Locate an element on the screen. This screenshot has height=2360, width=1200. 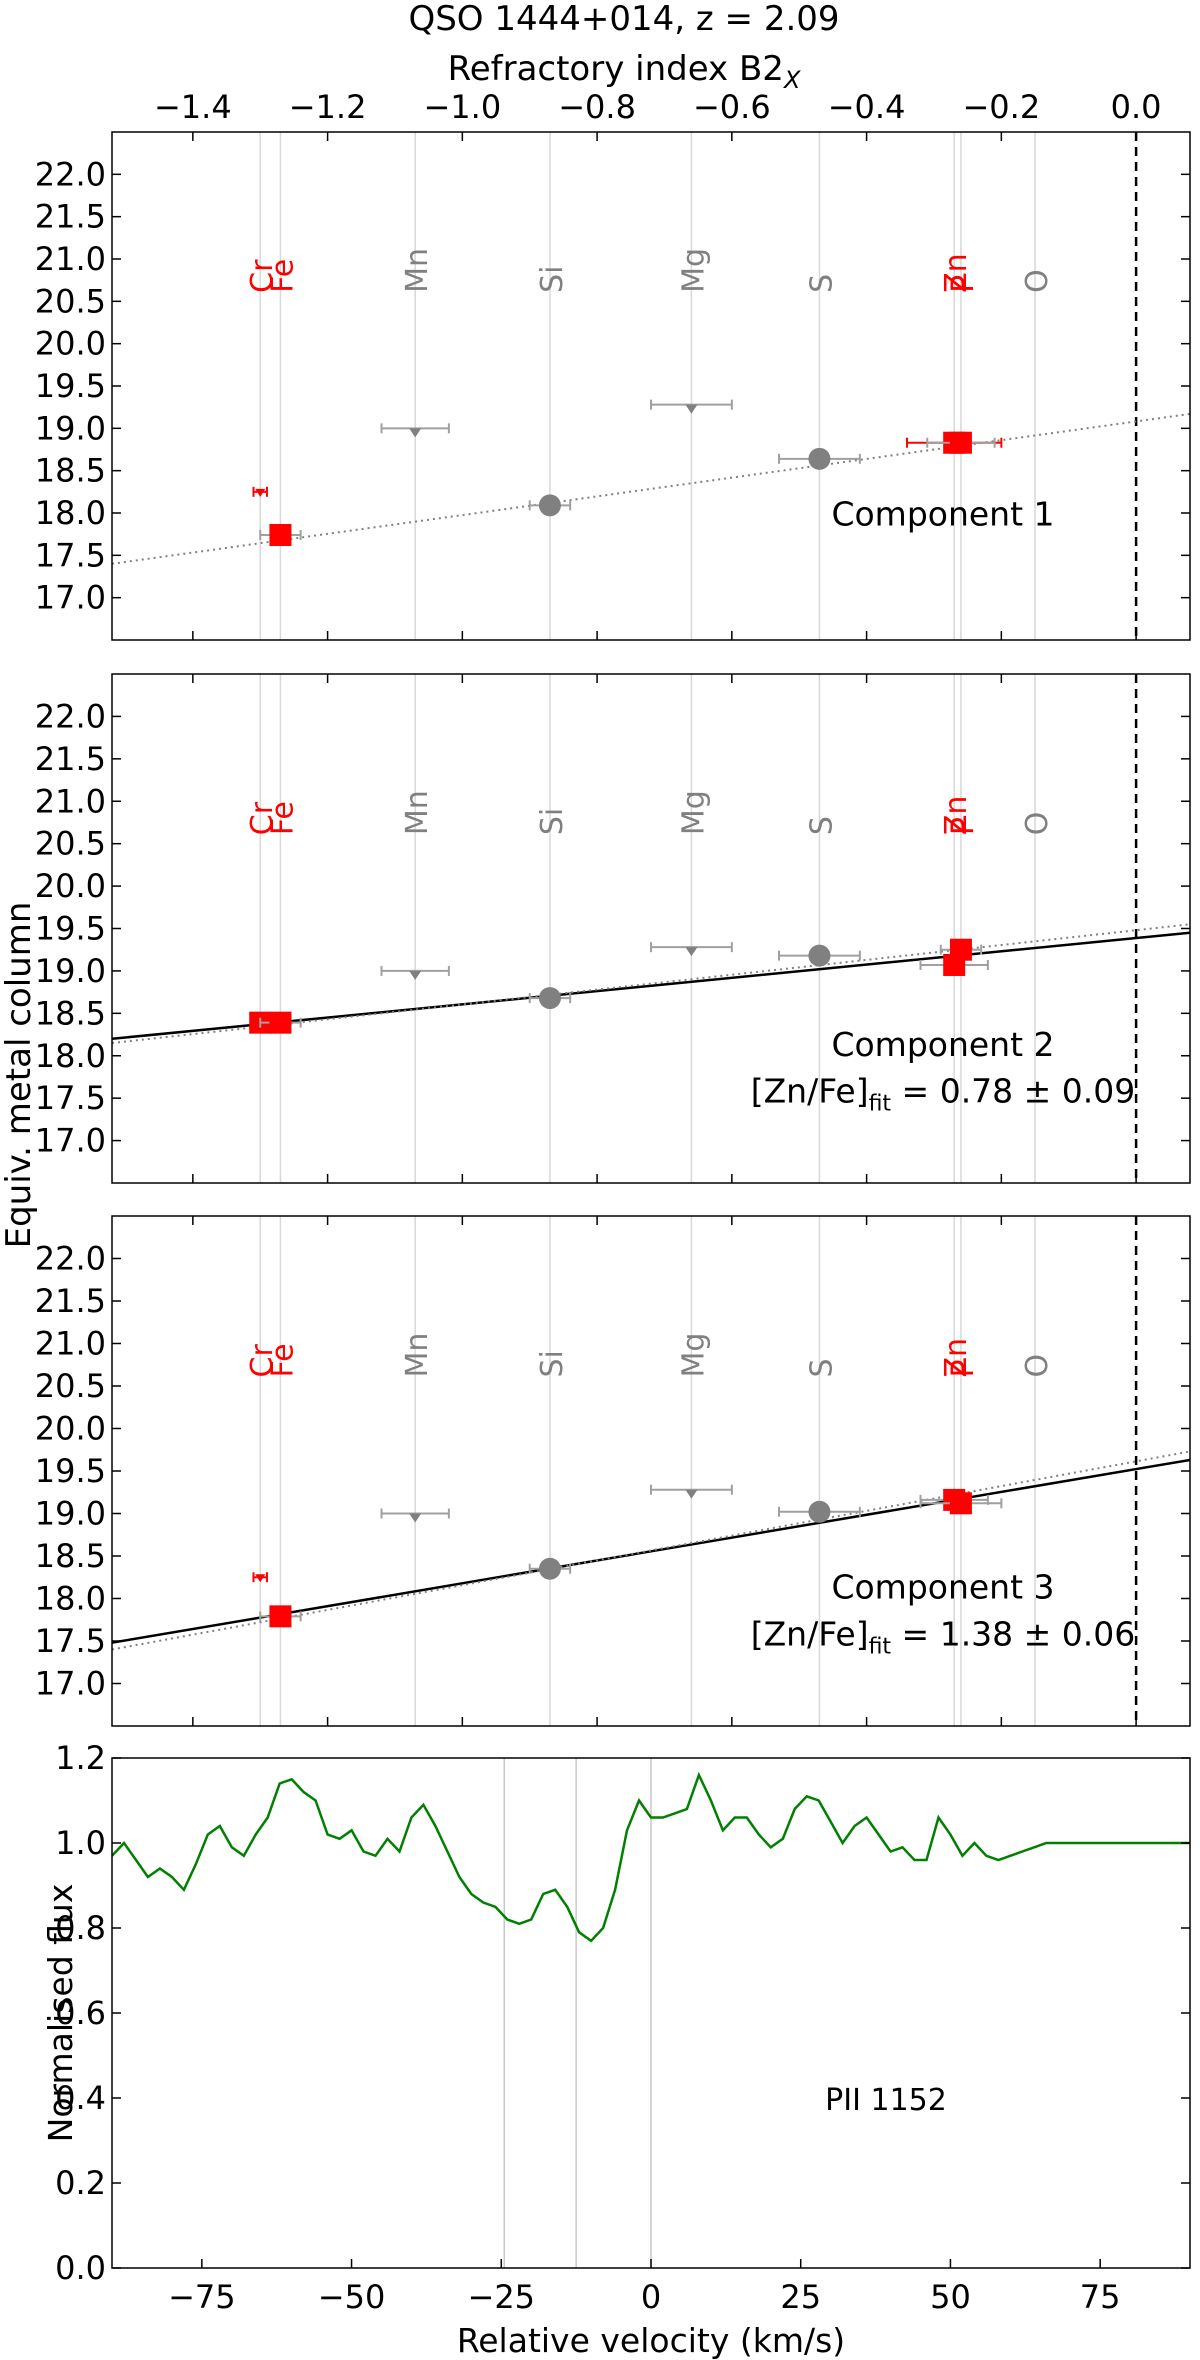
y-tick-label: 18.5 is located at coordinates (70, 1556).